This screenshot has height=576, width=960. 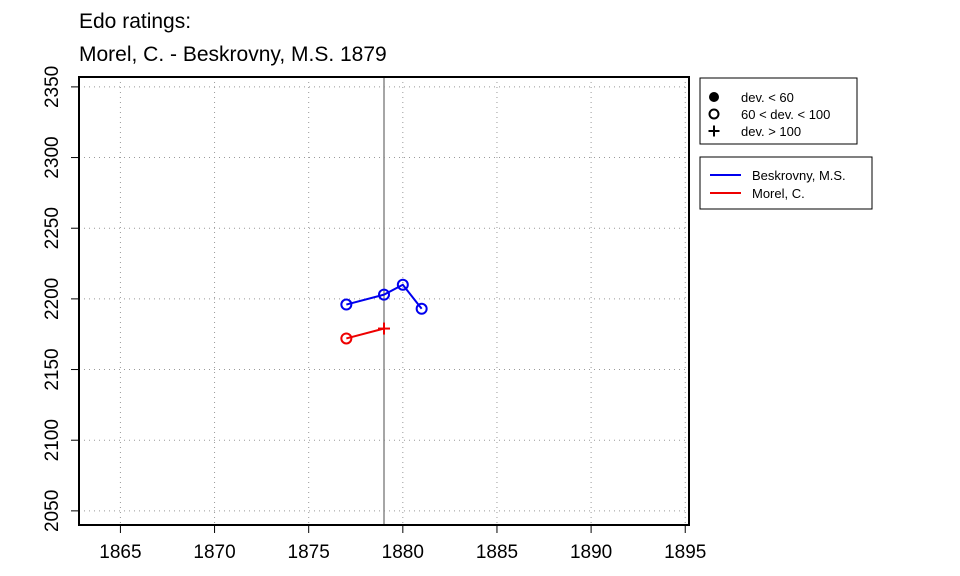 I want to click on marker-legend-label-1: 60 < dev. < 100, so click(x=785, y=114).